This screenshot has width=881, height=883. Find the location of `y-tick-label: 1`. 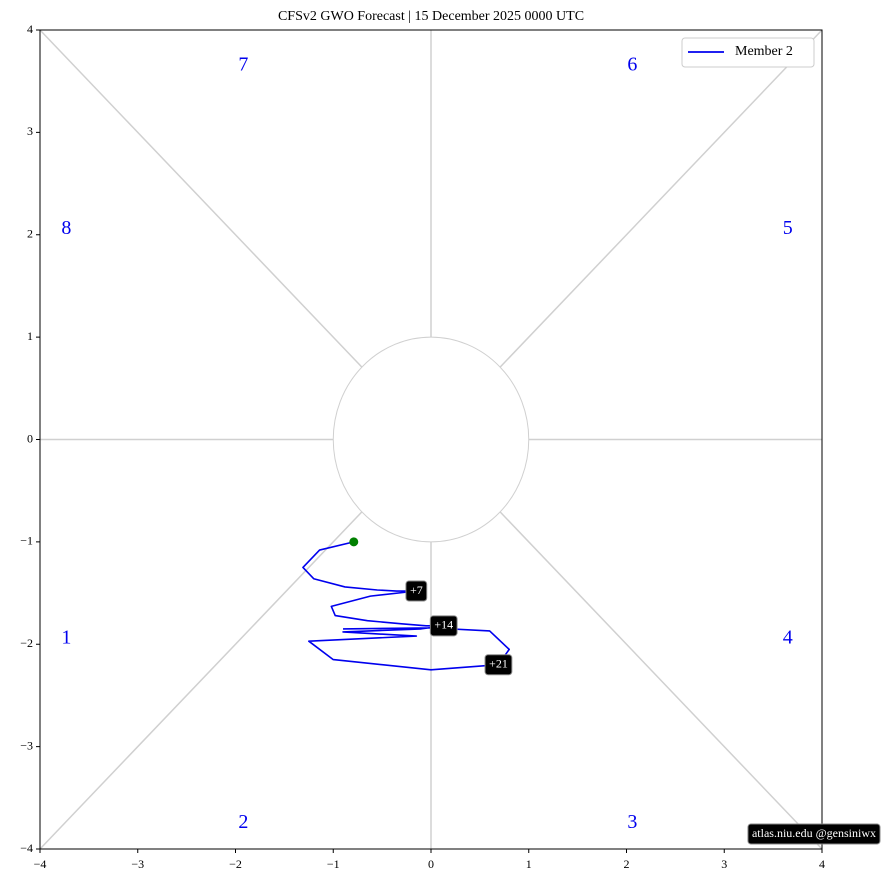

y-tick-label: 1 is located at coordinates (30, 336).